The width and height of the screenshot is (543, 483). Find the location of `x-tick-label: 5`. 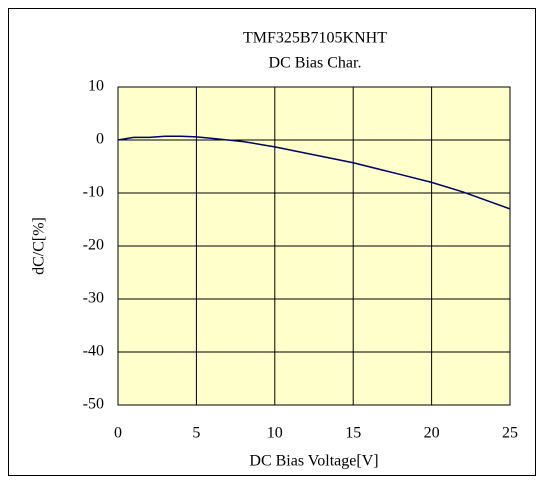

x-tick-label: 5 is located at coordinates (196, 433).